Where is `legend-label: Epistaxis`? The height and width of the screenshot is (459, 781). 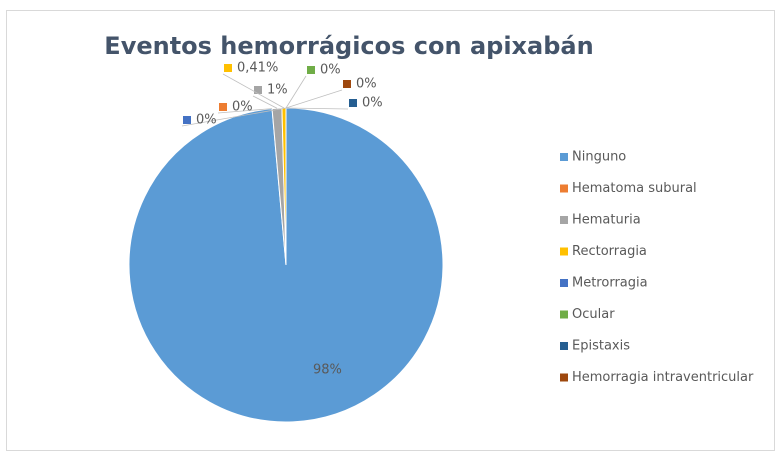
legend-label: Epistaxis is located at coordinates (601, 346).